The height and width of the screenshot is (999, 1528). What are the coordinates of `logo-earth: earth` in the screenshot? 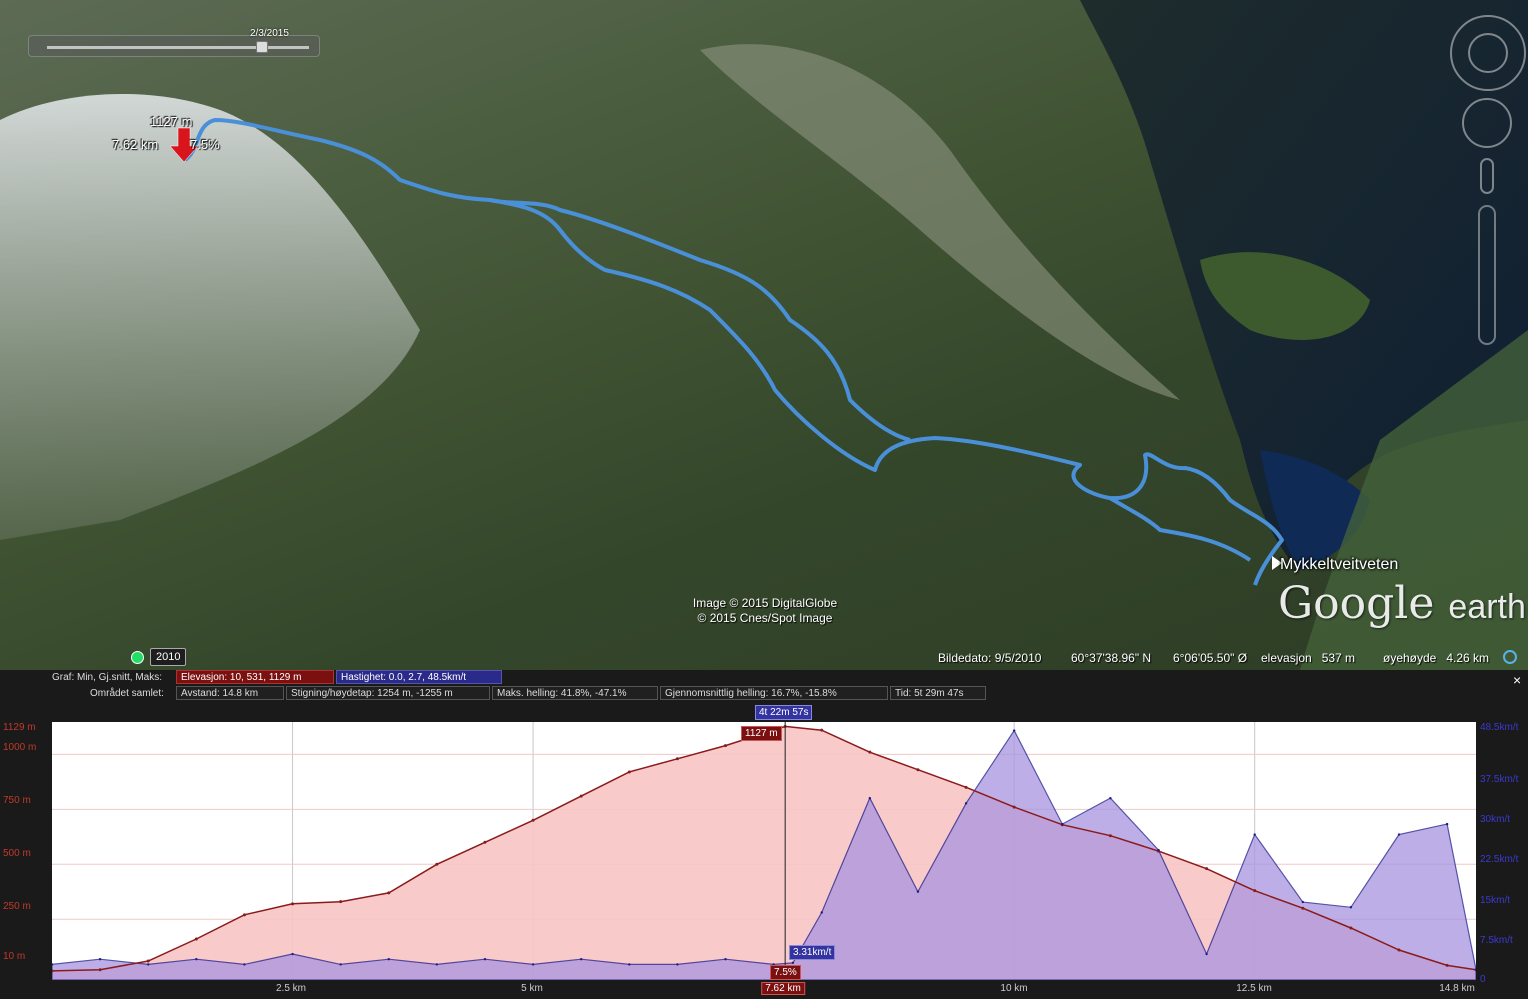 It's located at (1487, 607).